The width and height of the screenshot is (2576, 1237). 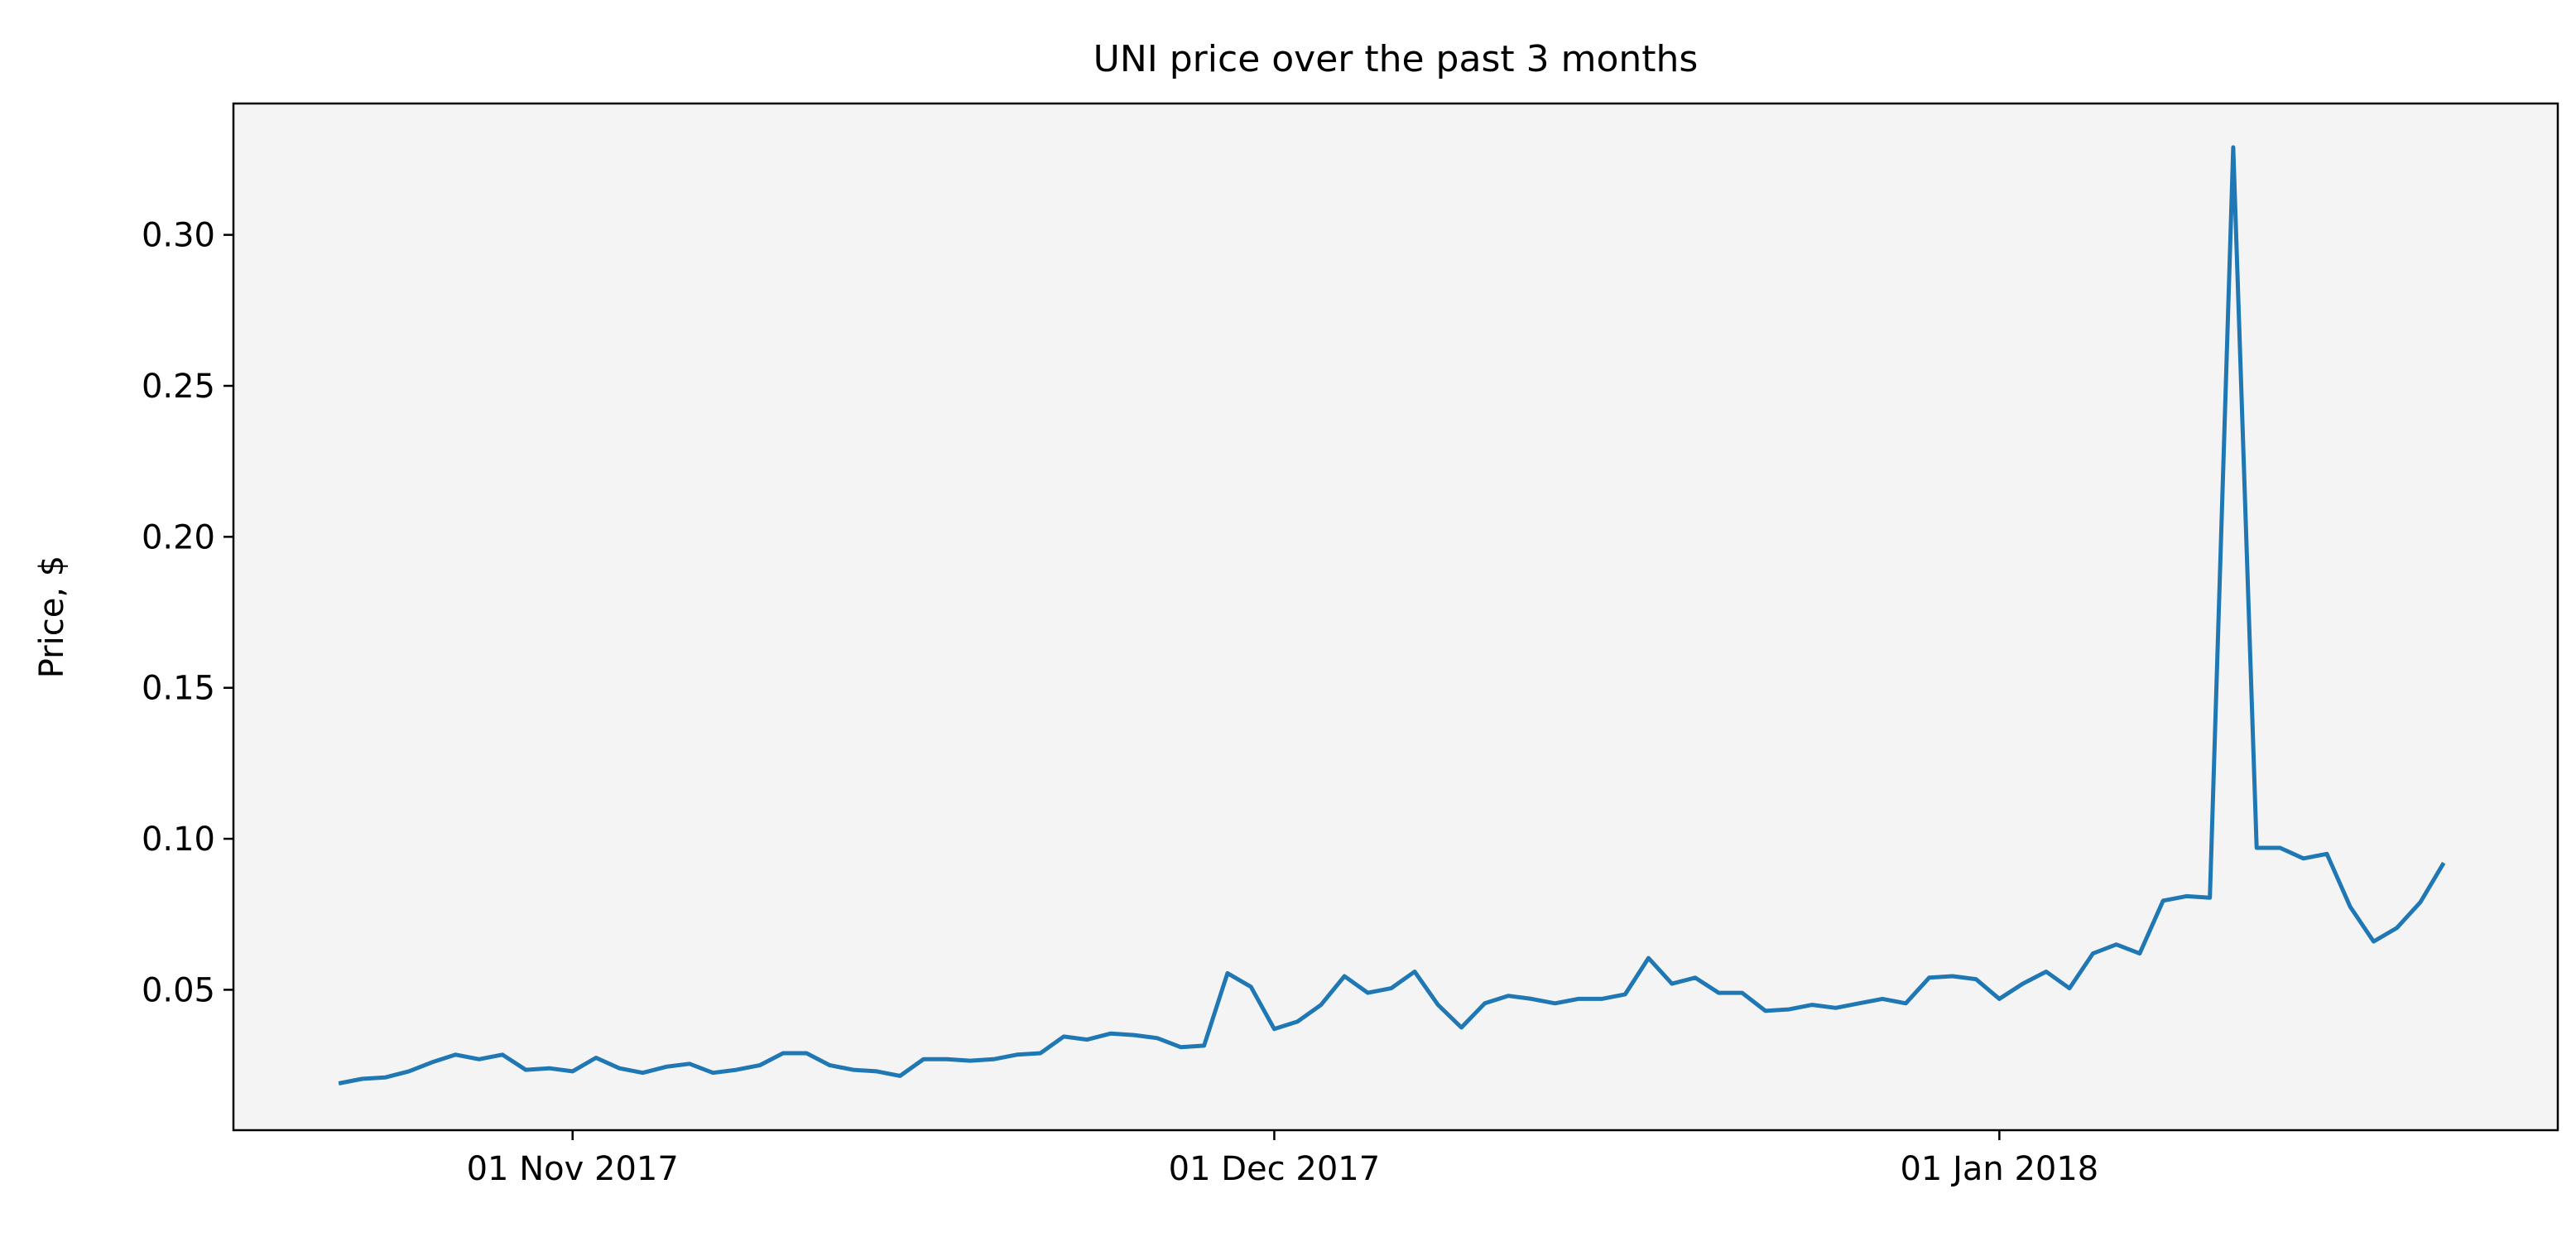 I want to click on x-tick-label: 01 Dec 2017, so click(x=1275, y=1169).